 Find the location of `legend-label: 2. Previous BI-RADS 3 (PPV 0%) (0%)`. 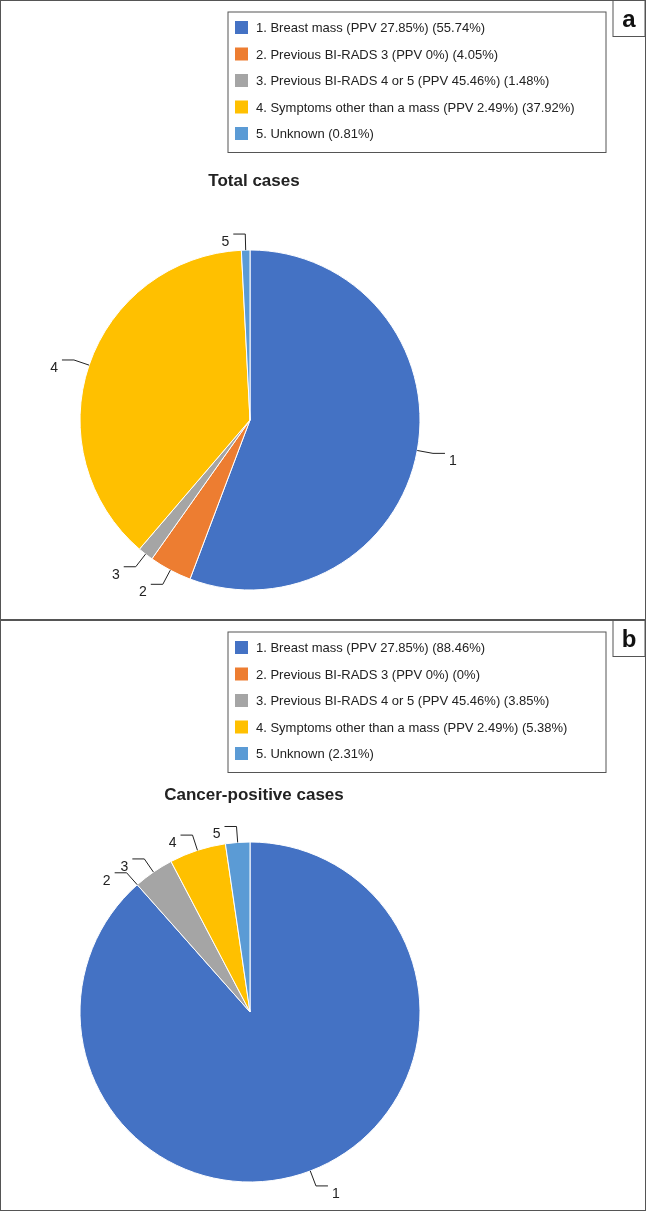

legend-label: 2. Previous BI-RADS 3 (PPV 0%) (0%) is located at coordinates (368, 674).